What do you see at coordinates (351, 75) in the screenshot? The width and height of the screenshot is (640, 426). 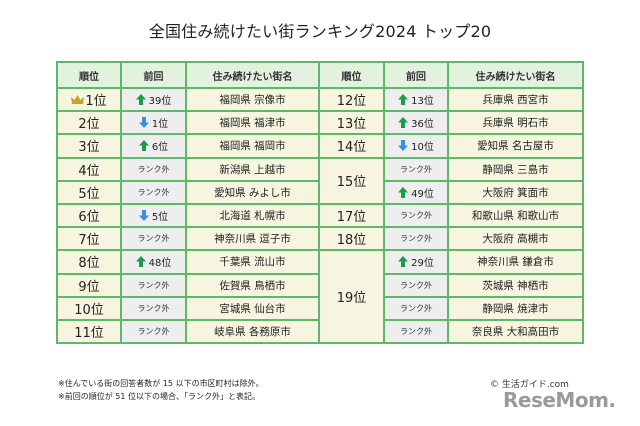 I see `header-rank-right: 順位` at bounding box center [351, 75].